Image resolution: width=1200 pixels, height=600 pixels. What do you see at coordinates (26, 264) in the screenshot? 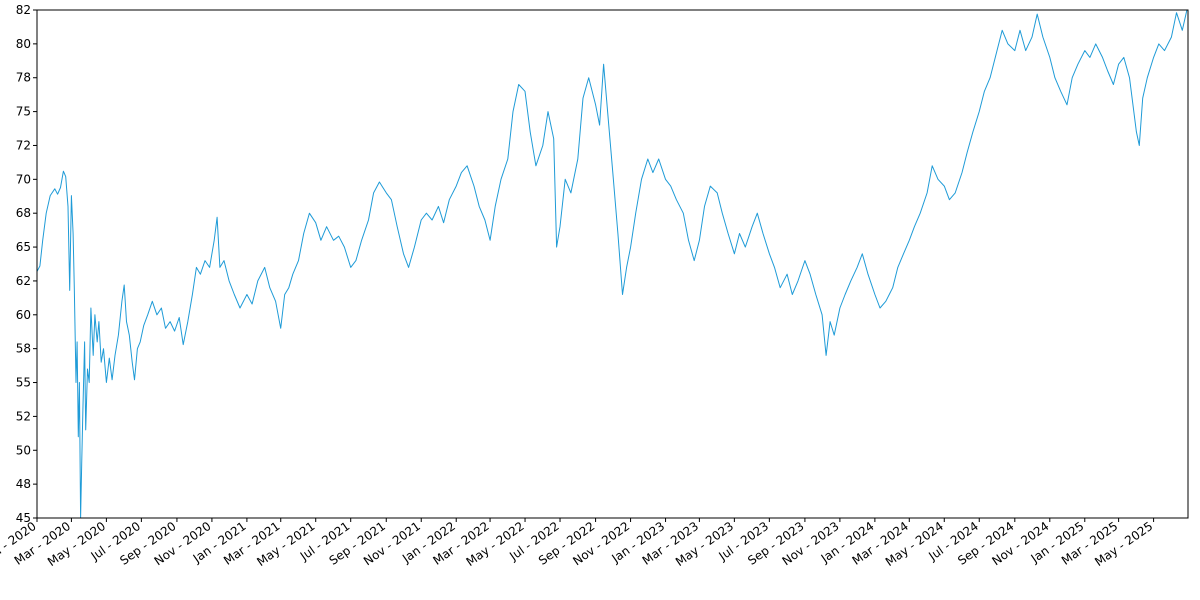
I see `y-axis: 45 48 50 52 55 58 60 62 65 68 70 72 75 78 80 82` at bounding box center [26, 264].